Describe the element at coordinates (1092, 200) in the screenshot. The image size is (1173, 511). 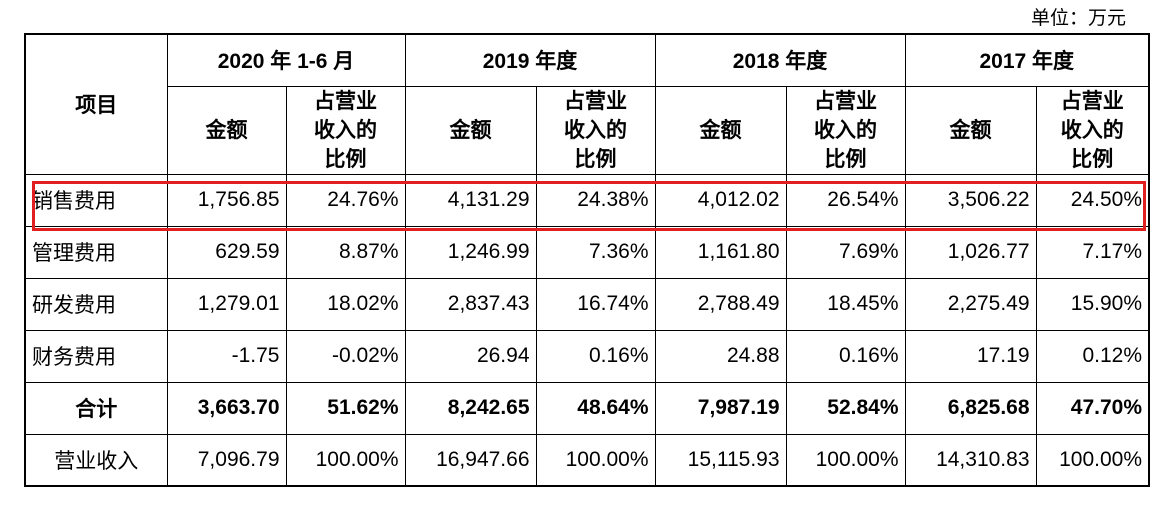
I see `table-cell: 24.50%` at that location.